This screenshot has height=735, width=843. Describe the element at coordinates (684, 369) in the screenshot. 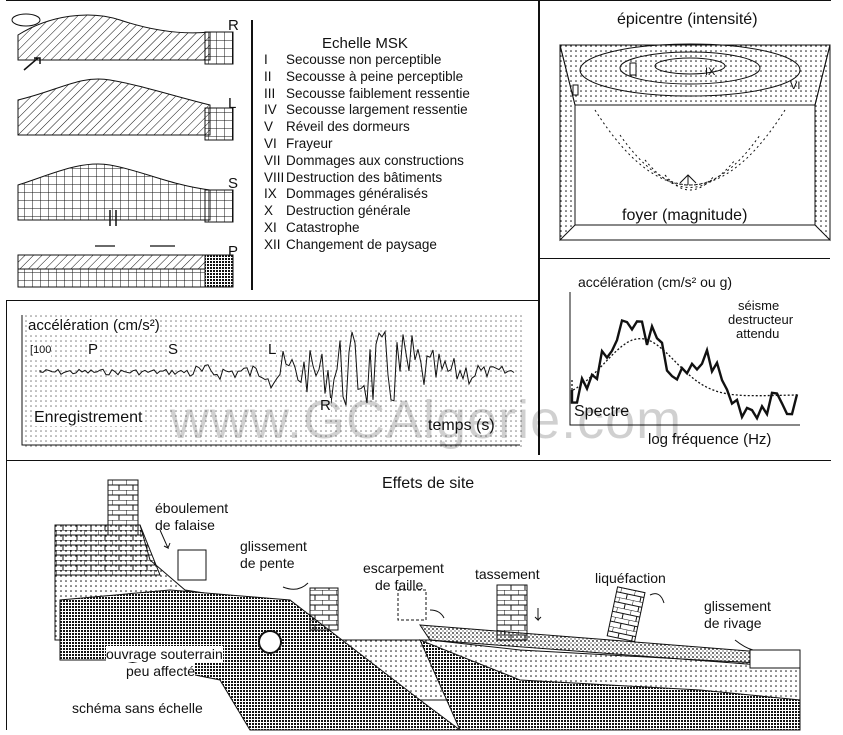

I see `spectrum-measured-curve` at that location.